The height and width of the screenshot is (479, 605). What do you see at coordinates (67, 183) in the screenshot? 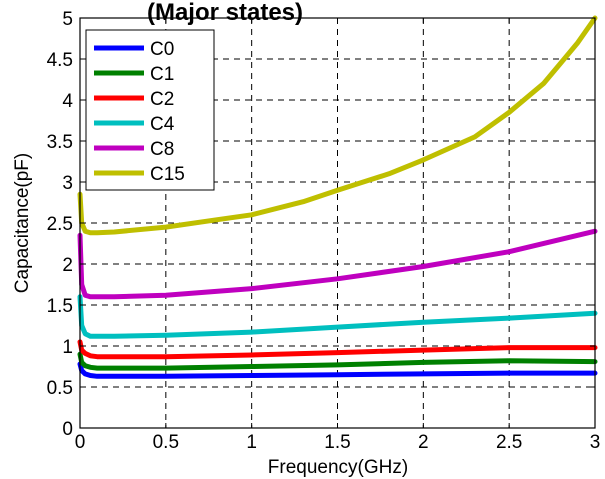
I see `y-tick-label: 3` at bounding box center [67, 183].